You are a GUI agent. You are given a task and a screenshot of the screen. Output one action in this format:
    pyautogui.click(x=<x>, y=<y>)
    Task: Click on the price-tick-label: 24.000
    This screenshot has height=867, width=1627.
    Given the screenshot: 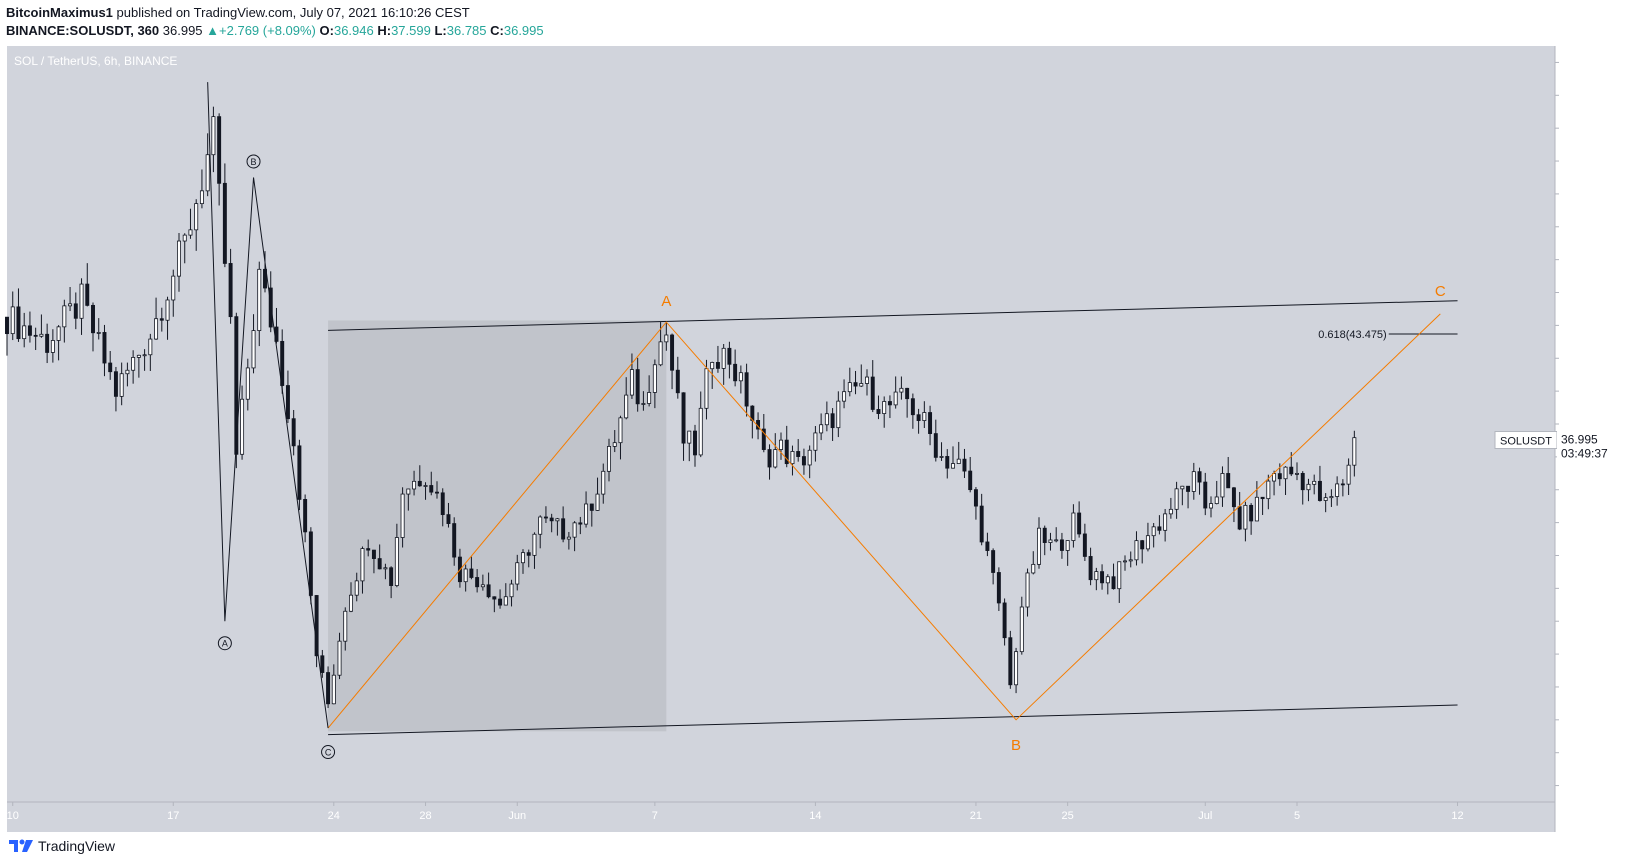 What is the action you would take?
    pyautogui.click(x=1580, y=655)
    